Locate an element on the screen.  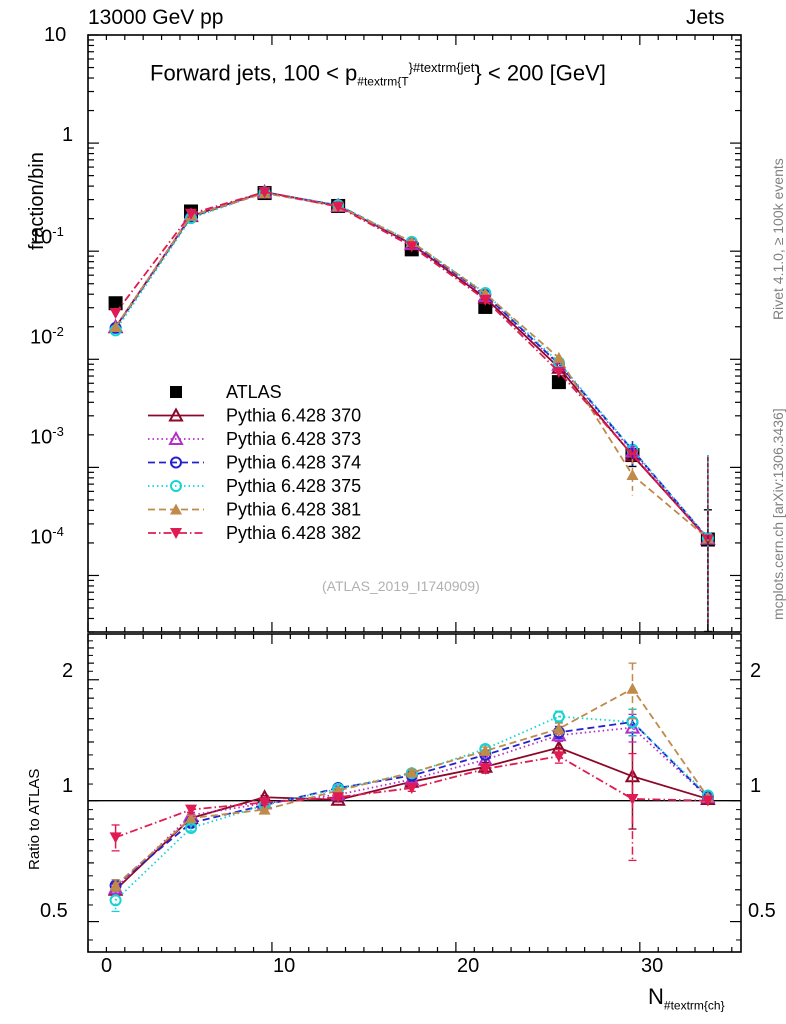
main-ytick-1: 1 is located at coordinates (68, 135).